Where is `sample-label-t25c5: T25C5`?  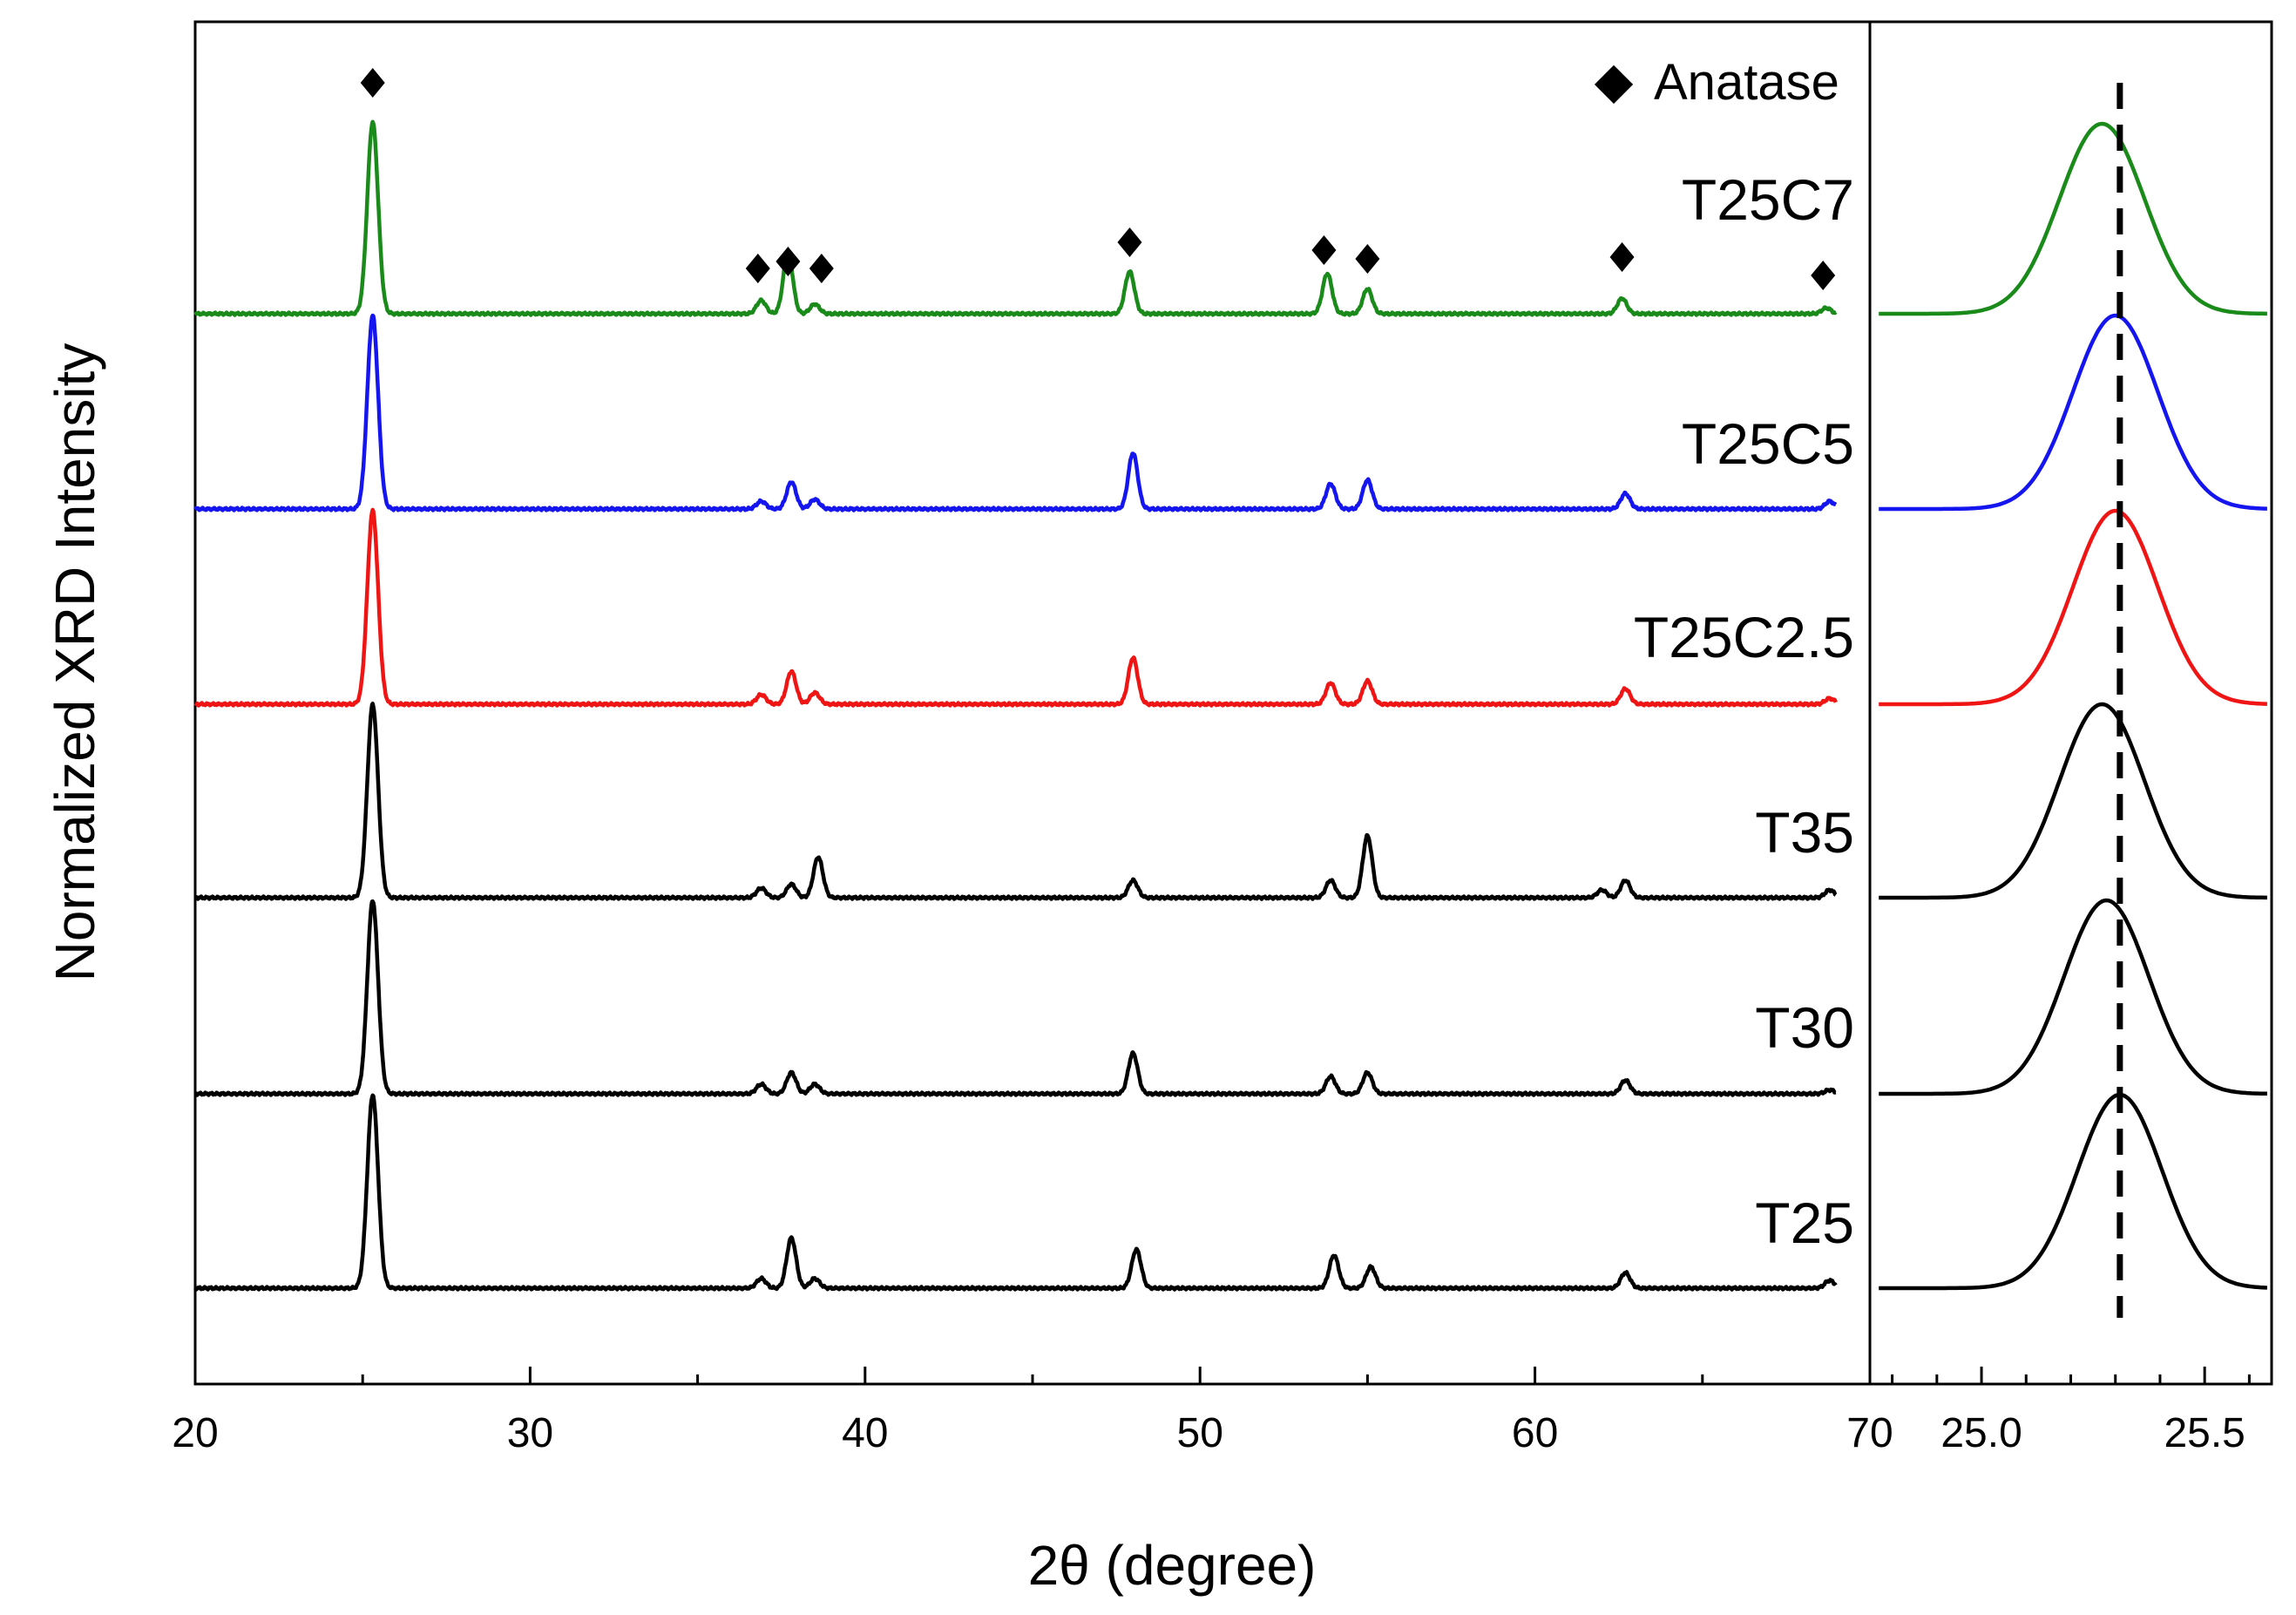
sample-label-t25c5: T25C5 is located at coordinates (1768, 443).